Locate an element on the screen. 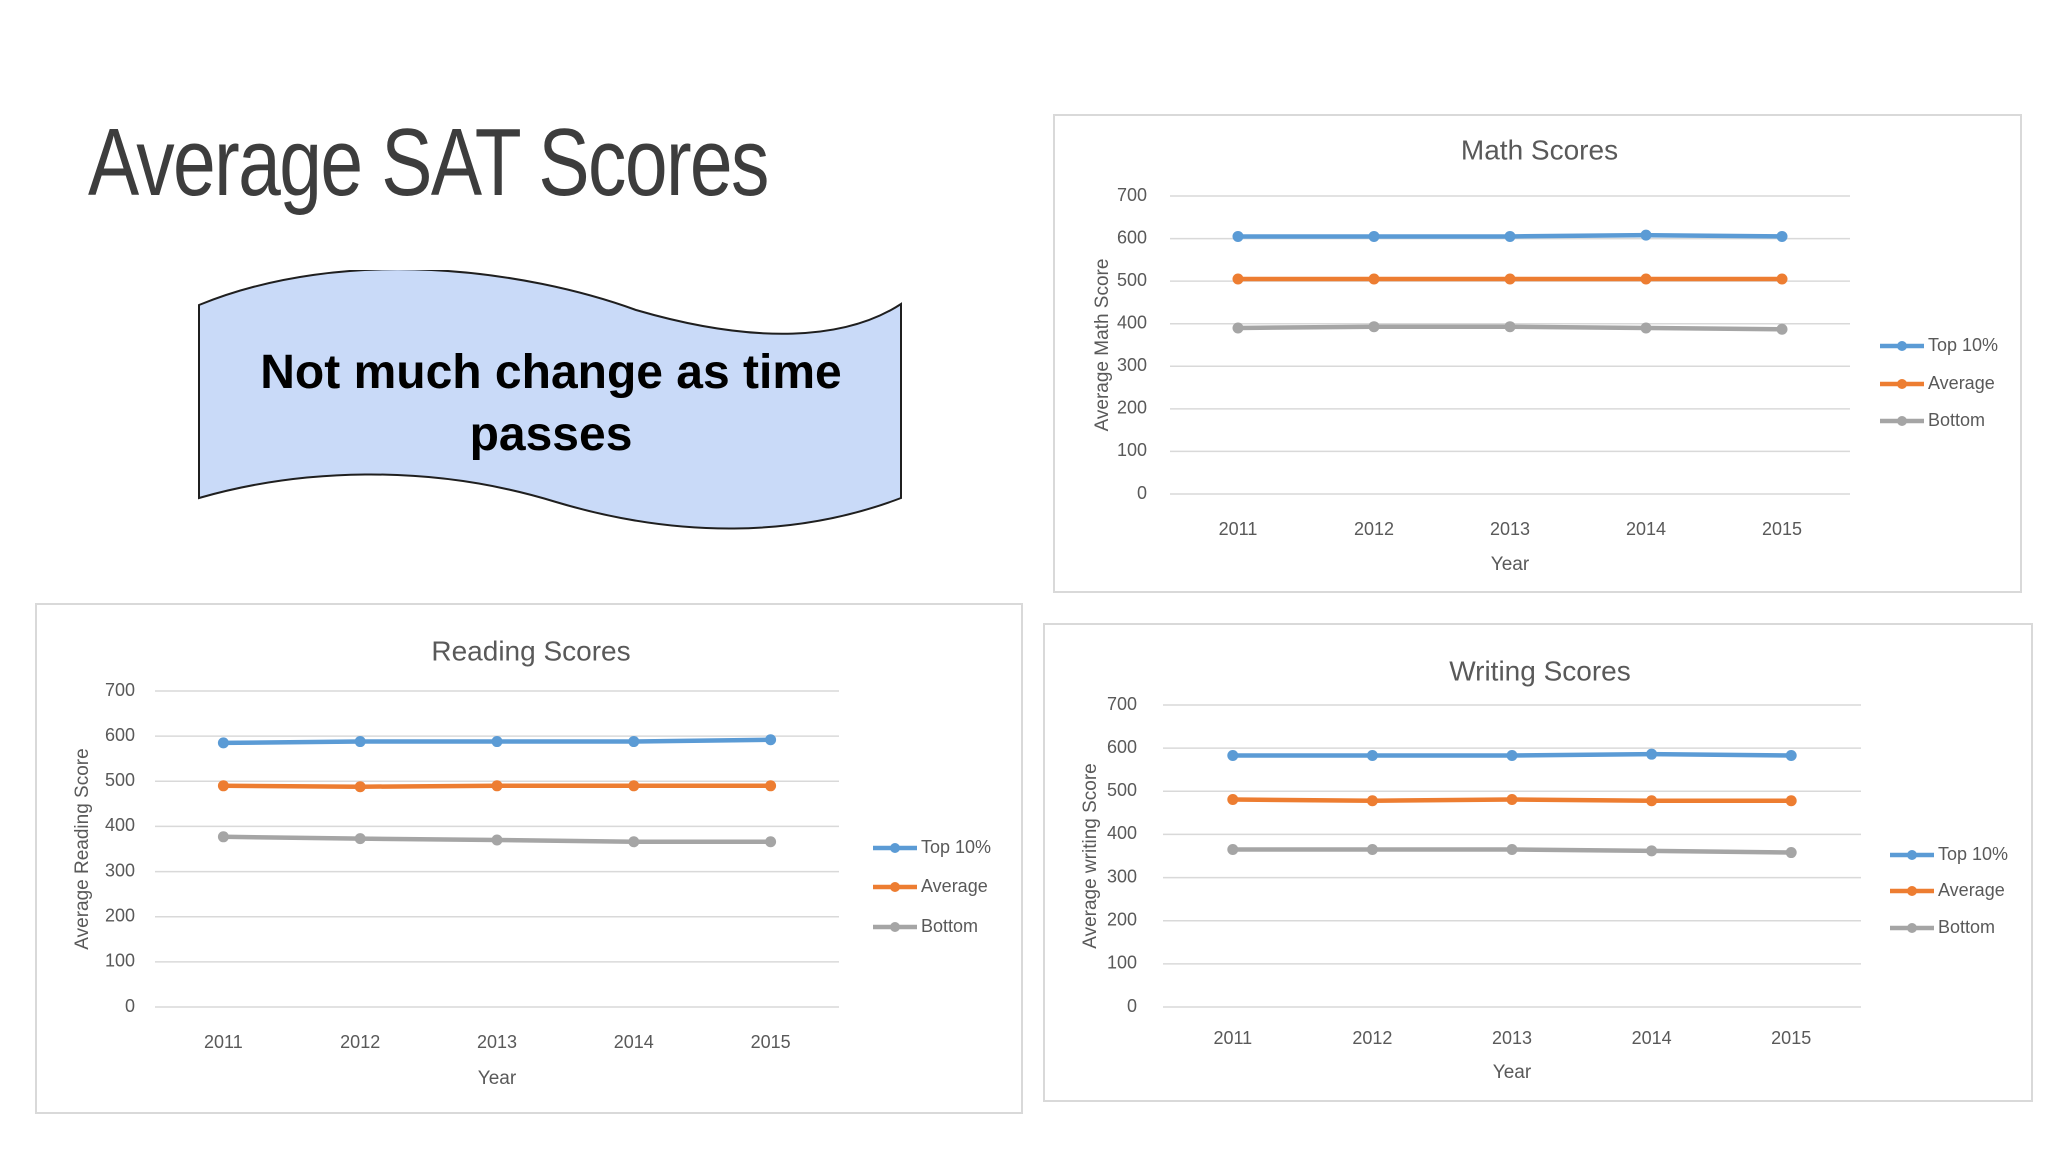 The height and width of the screenshot is (1152, 2048). legend-label-top-10: Top 10% is located at coordinates (1973, 854).